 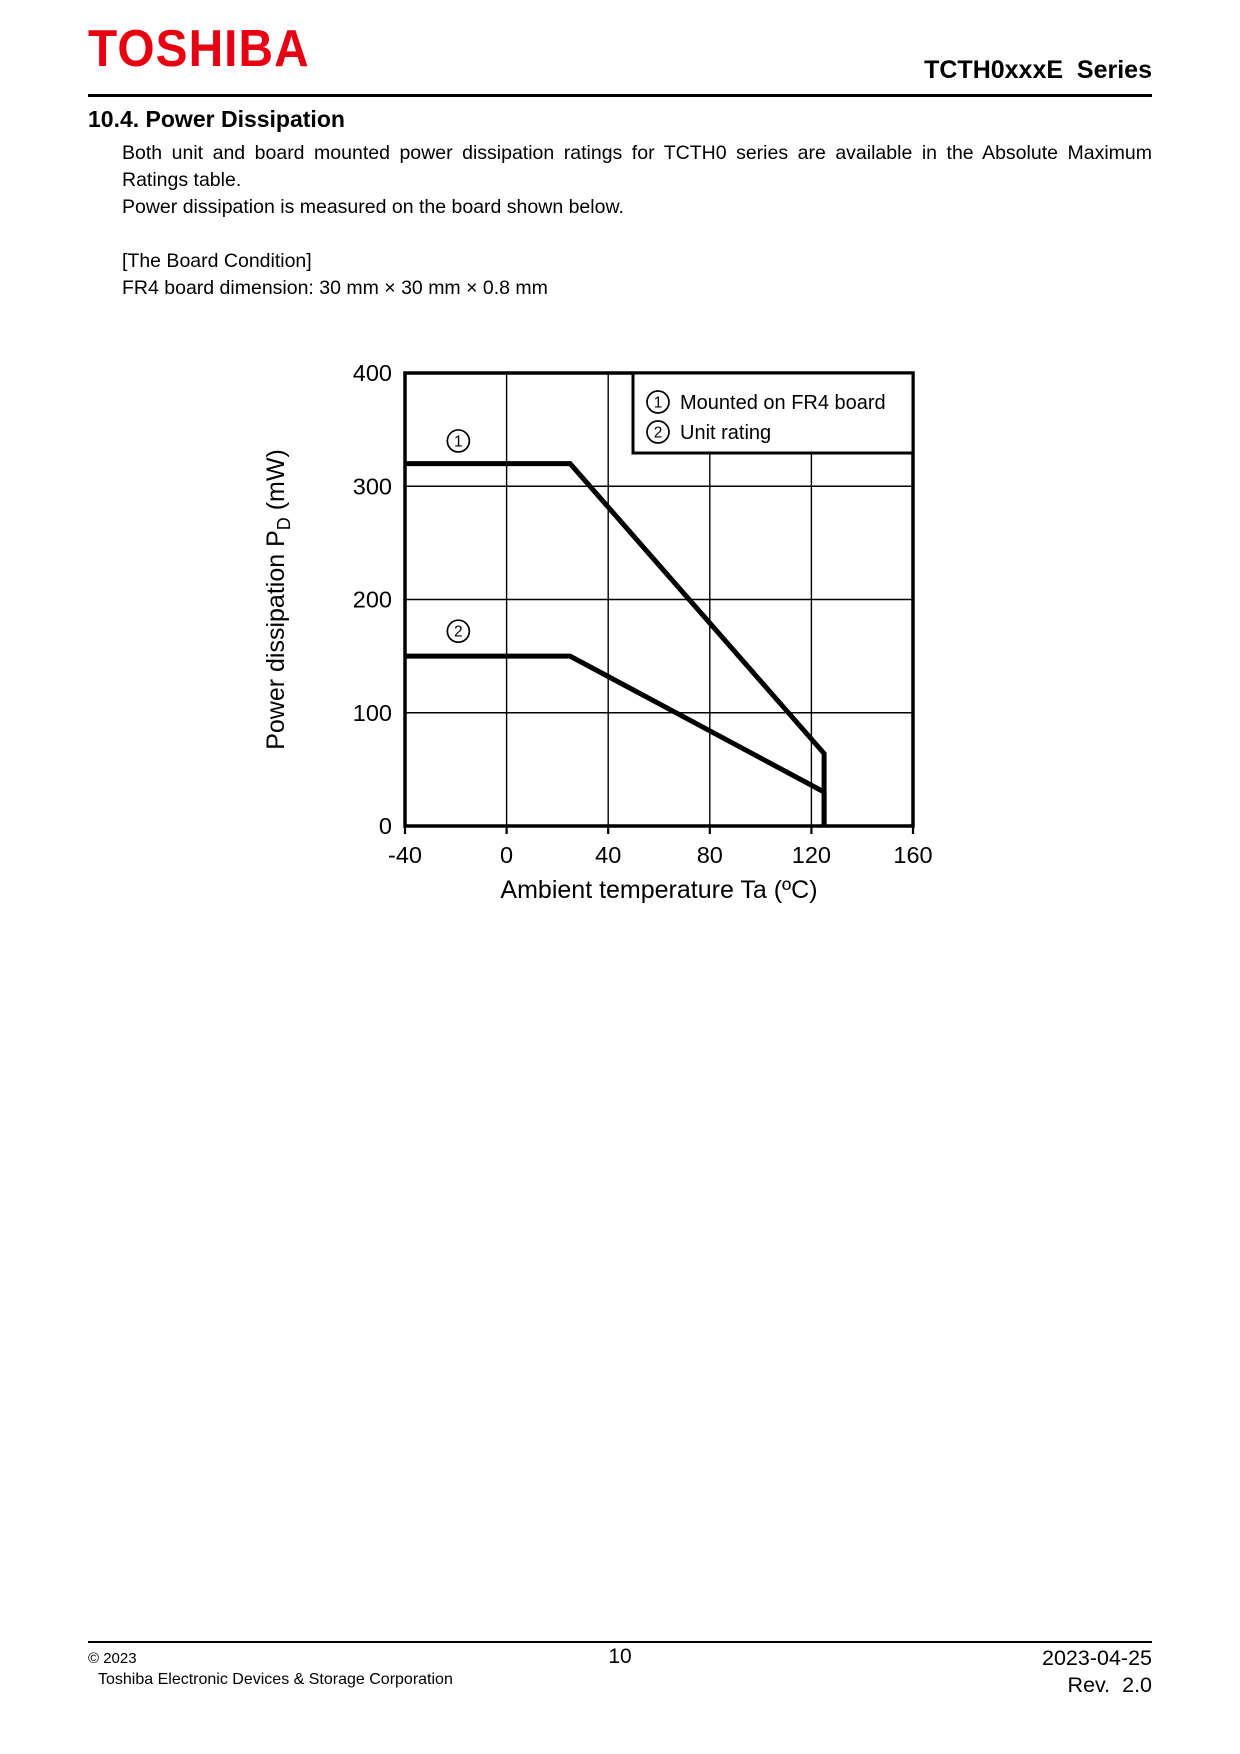 I want to click on x-tick-label: 0, so click(x=506, y=855).